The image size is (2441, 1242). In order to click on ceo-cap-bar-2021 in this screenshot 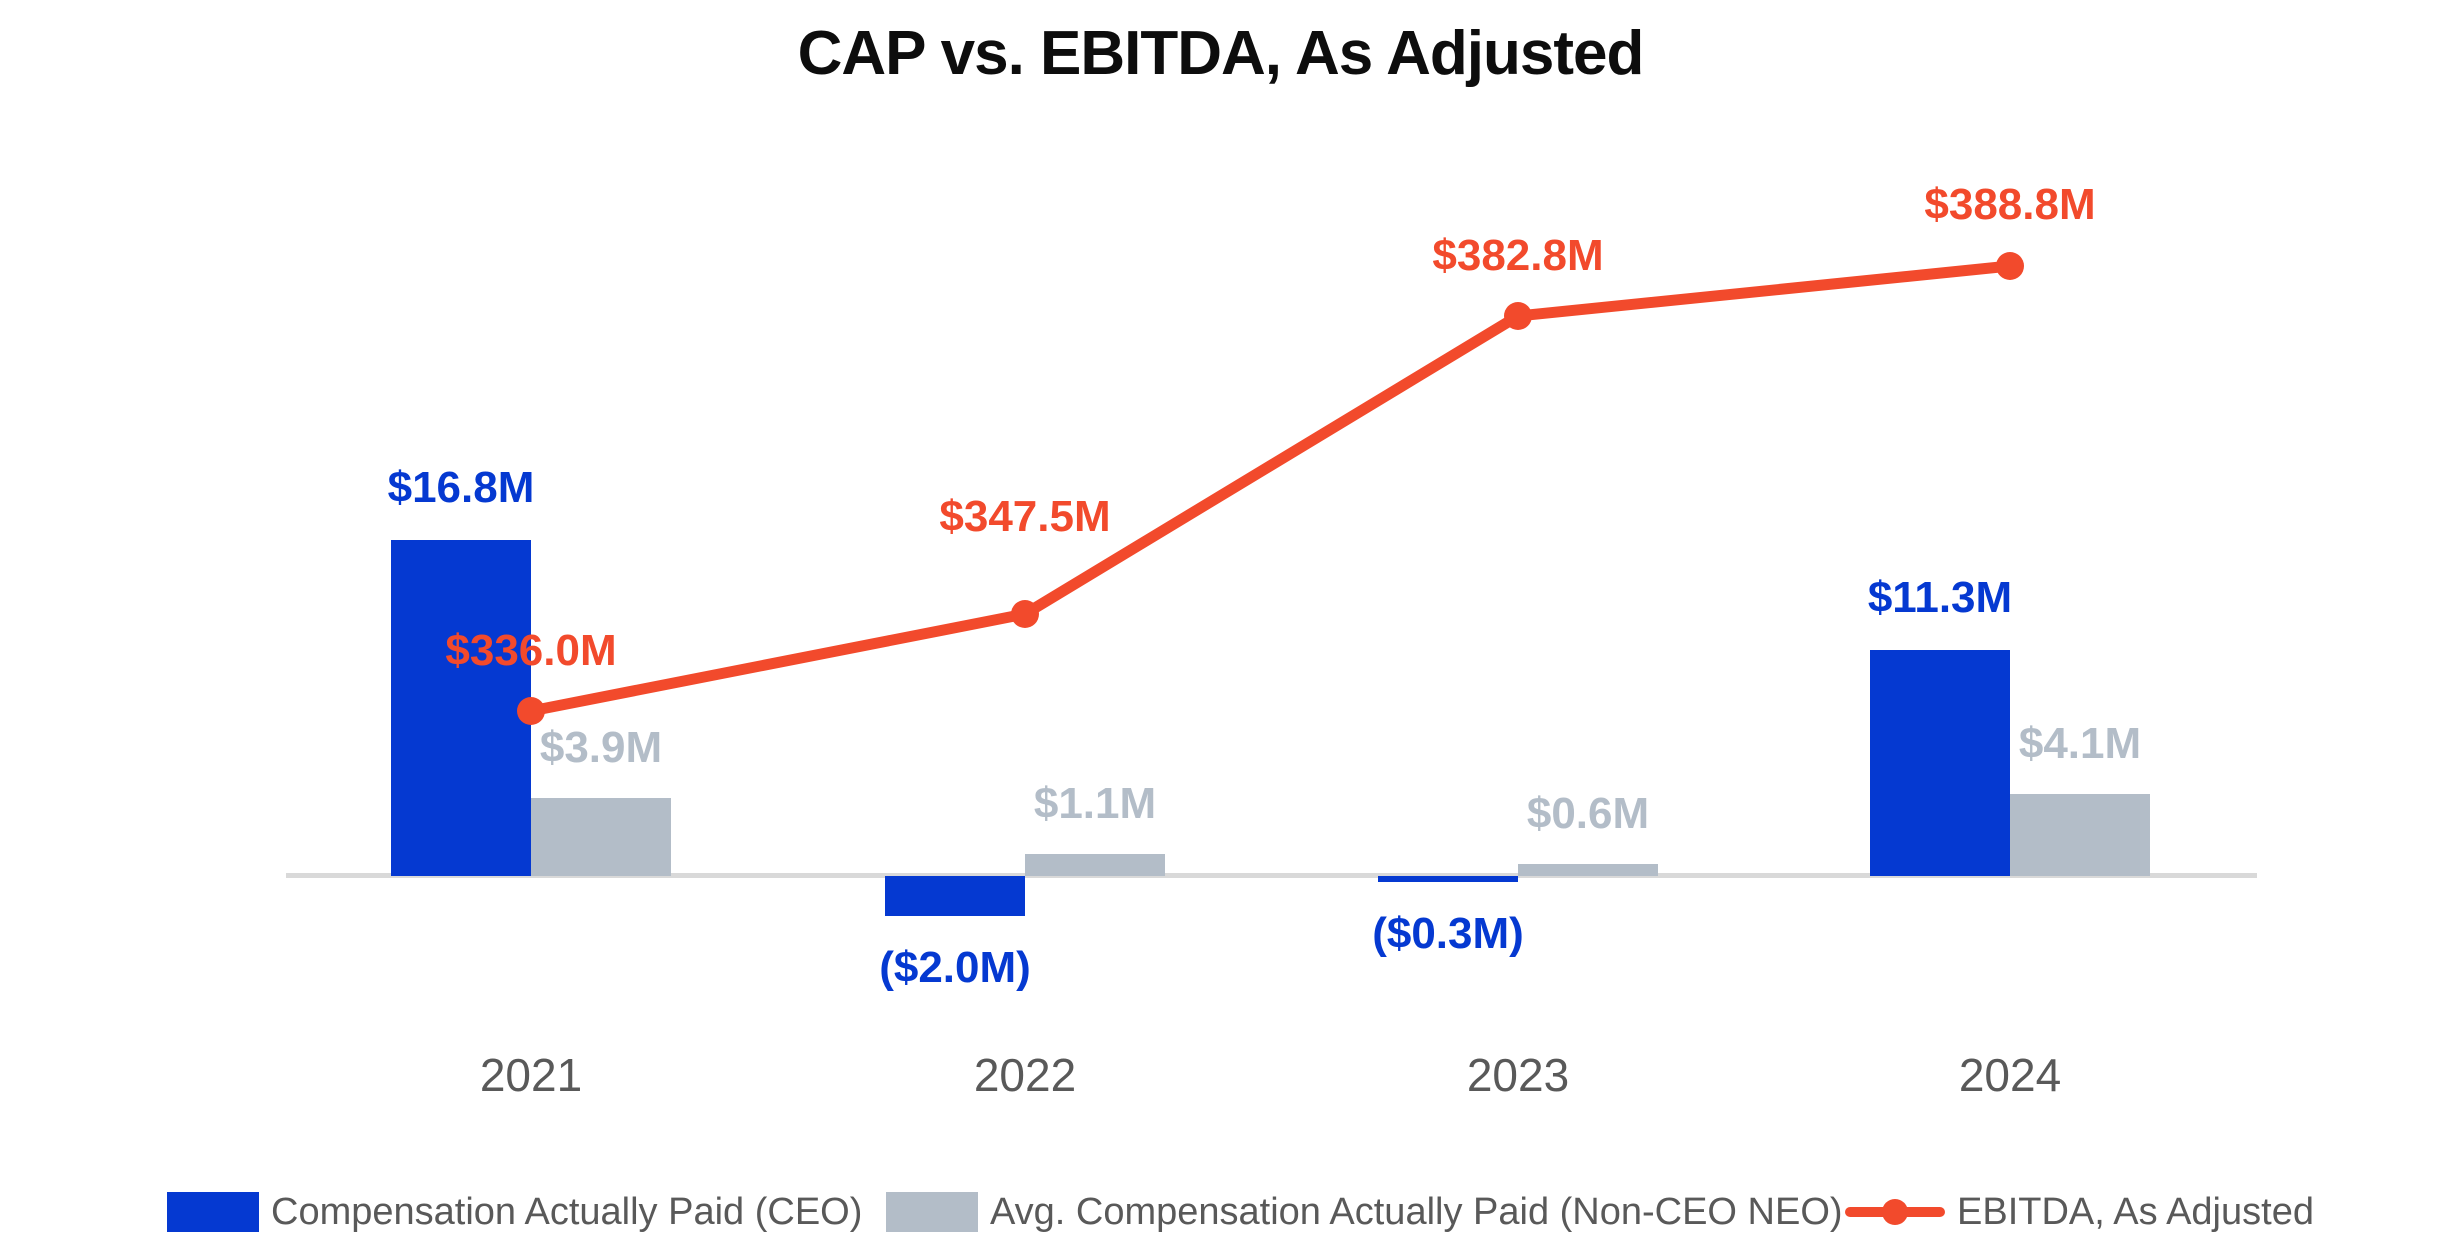, I will do `click(461, 708)`.